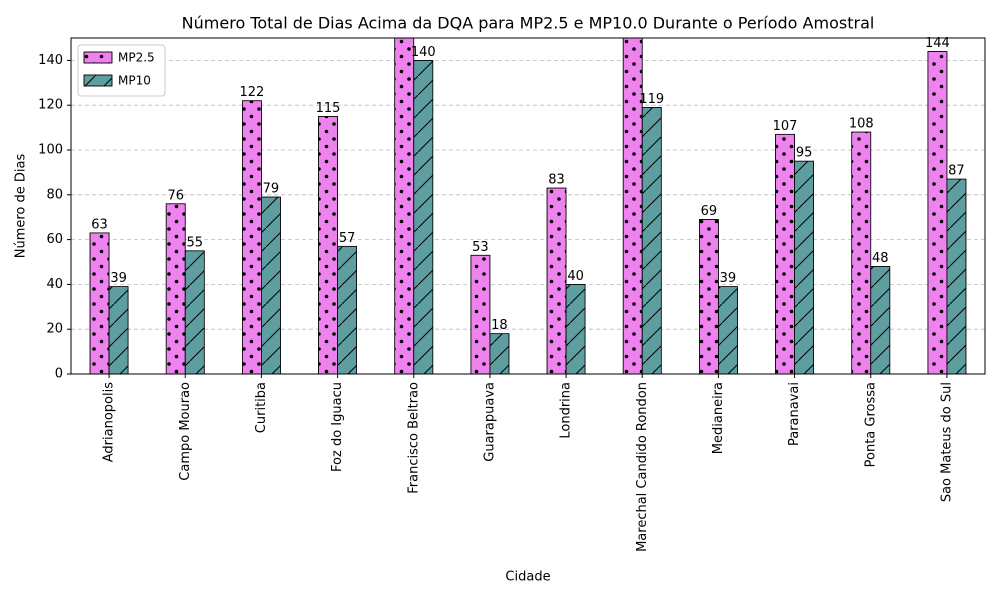 The image size is (1000, 604). I want to click on value-label: 40, so click(575, 276).